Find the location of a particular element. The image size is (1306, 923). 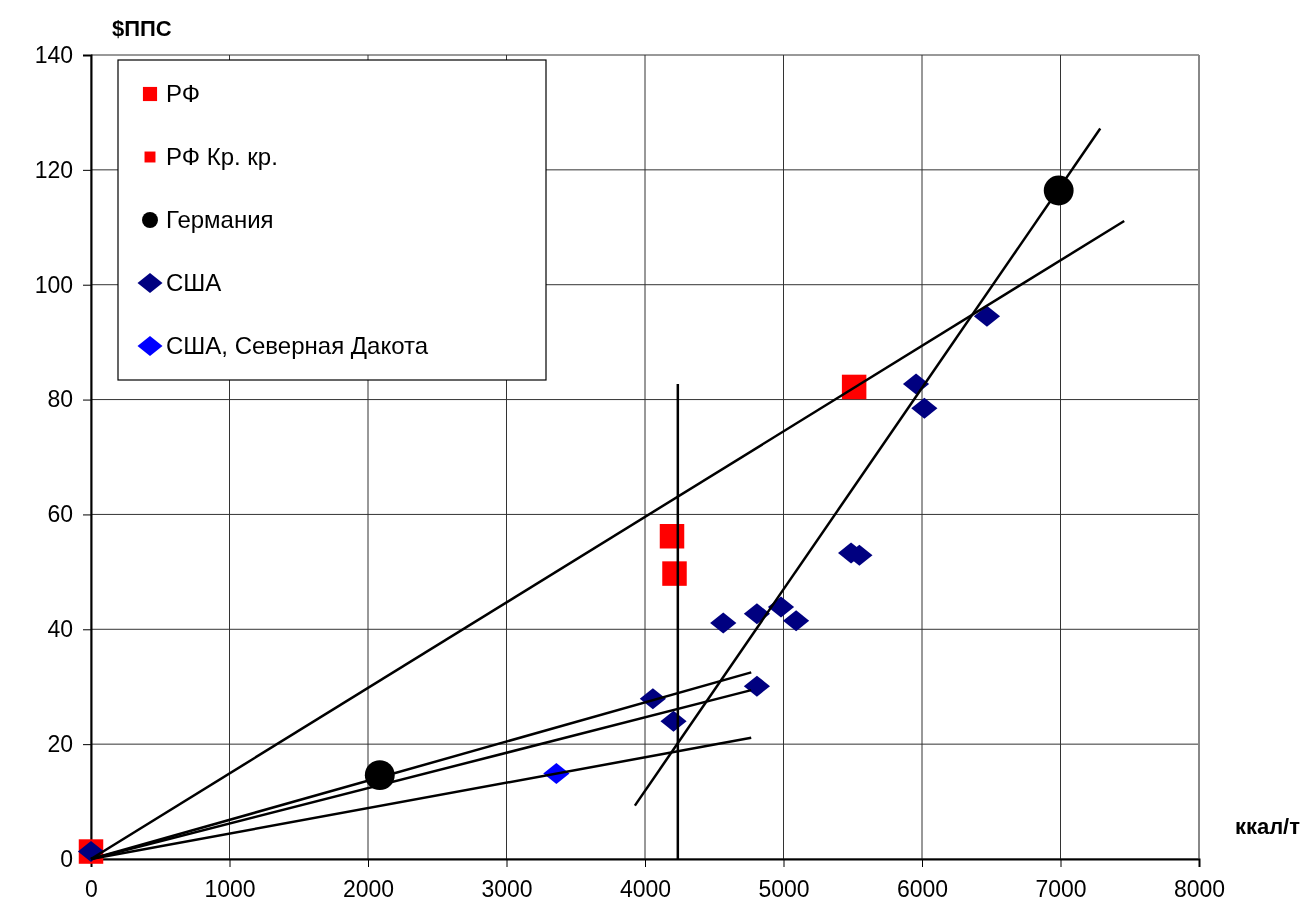

legend-label: Германия is located at coordinates (220, 219).